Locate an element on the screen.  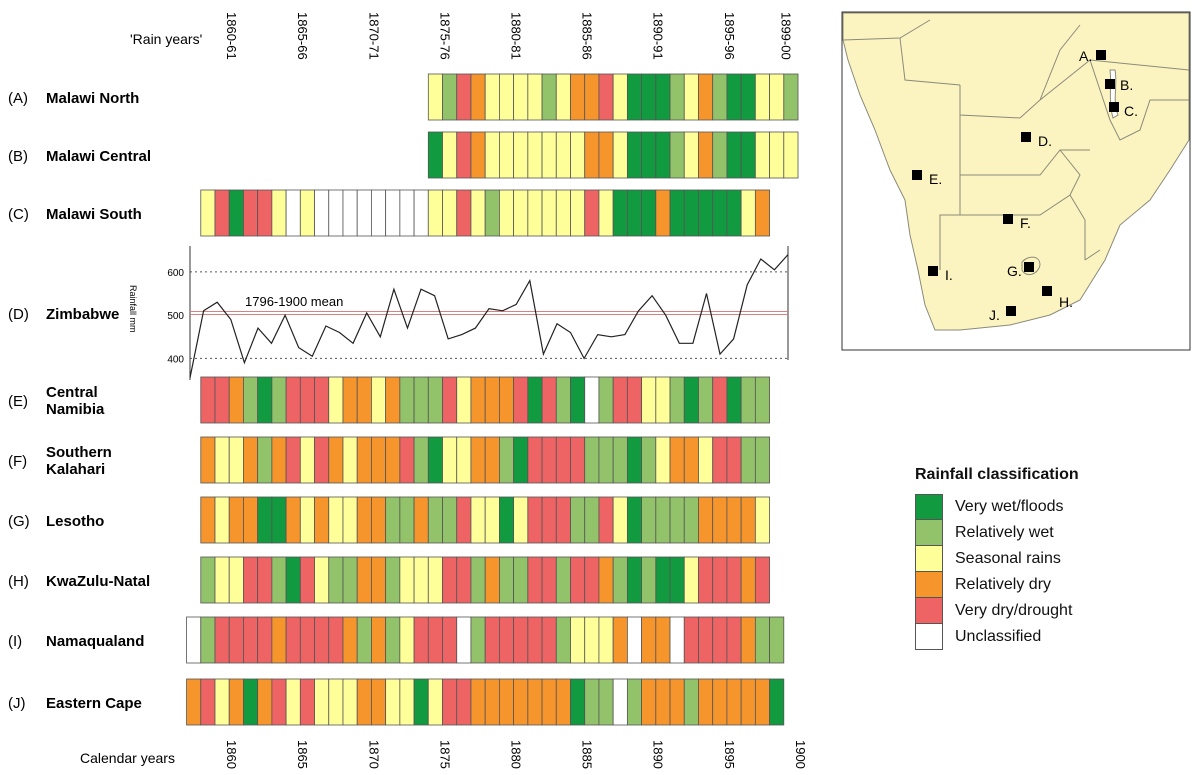
legend-item: Very dry/drought is located at coordinates (1045, 611).